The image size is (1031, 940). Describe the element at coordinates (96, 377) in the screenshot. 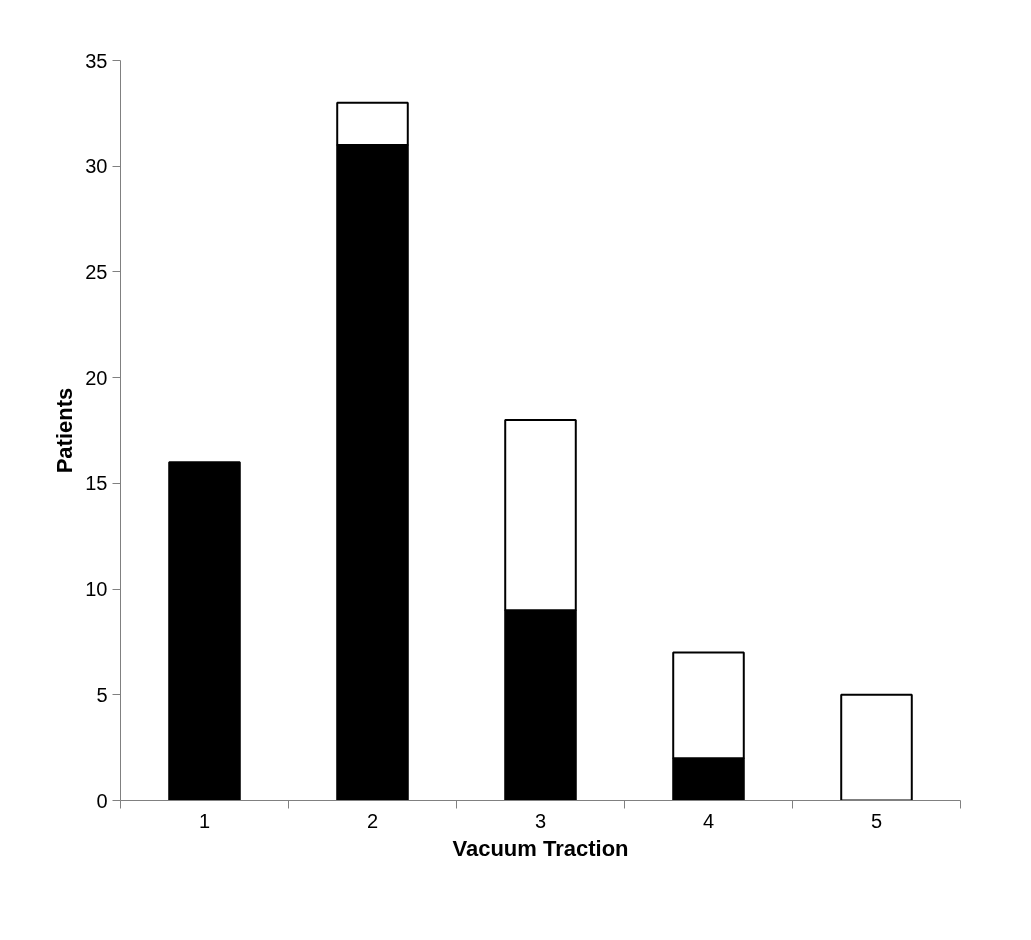

I see `y-tick-label: 20` at that location.